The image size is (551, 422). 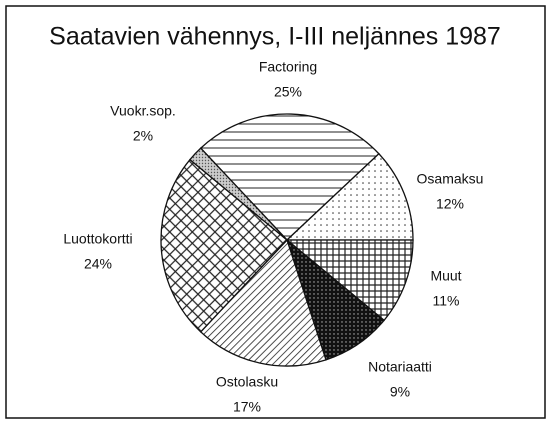 I want to click on slice-label: Vuokr.sop., so click(x=143, y=111).